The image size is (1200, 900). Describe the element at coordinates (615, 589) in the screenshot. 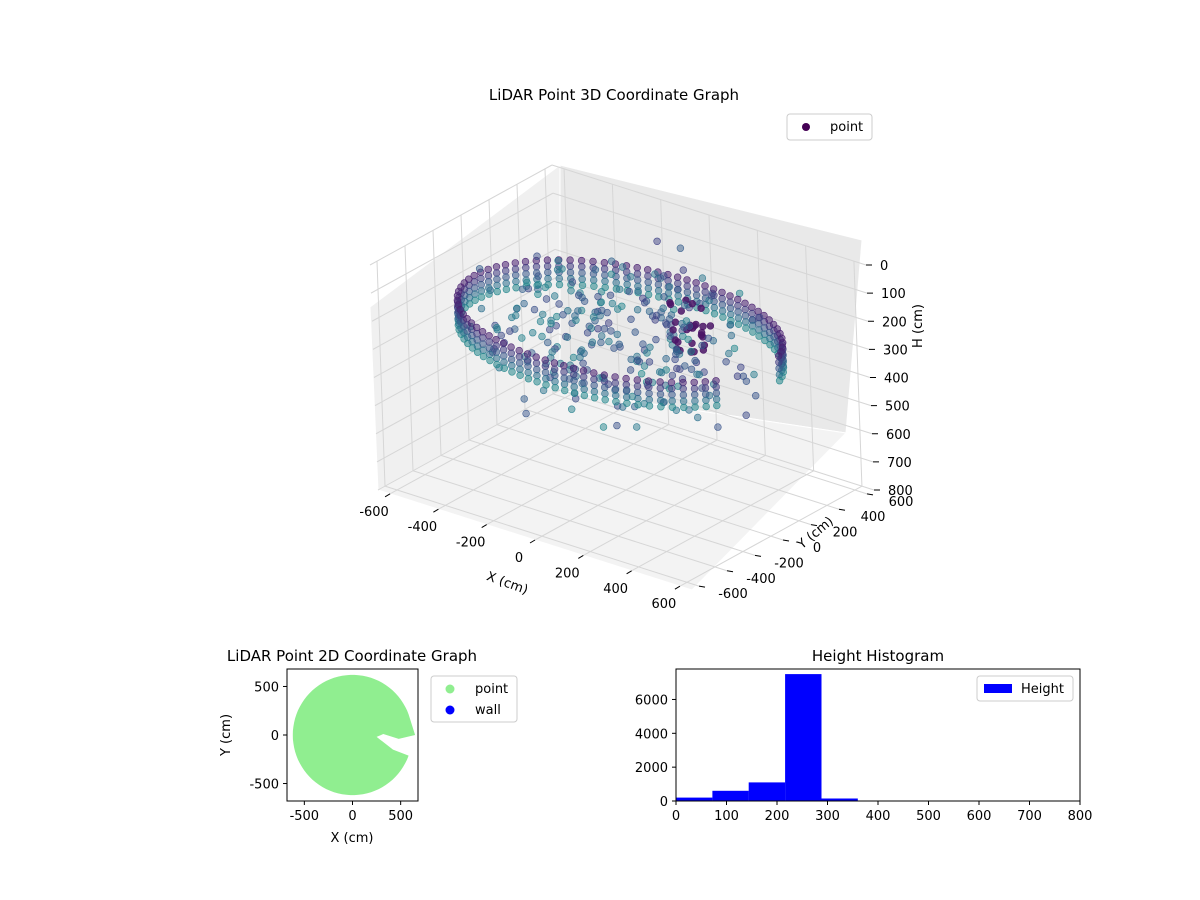

I see `x3d-tick-label: 400` at that location.